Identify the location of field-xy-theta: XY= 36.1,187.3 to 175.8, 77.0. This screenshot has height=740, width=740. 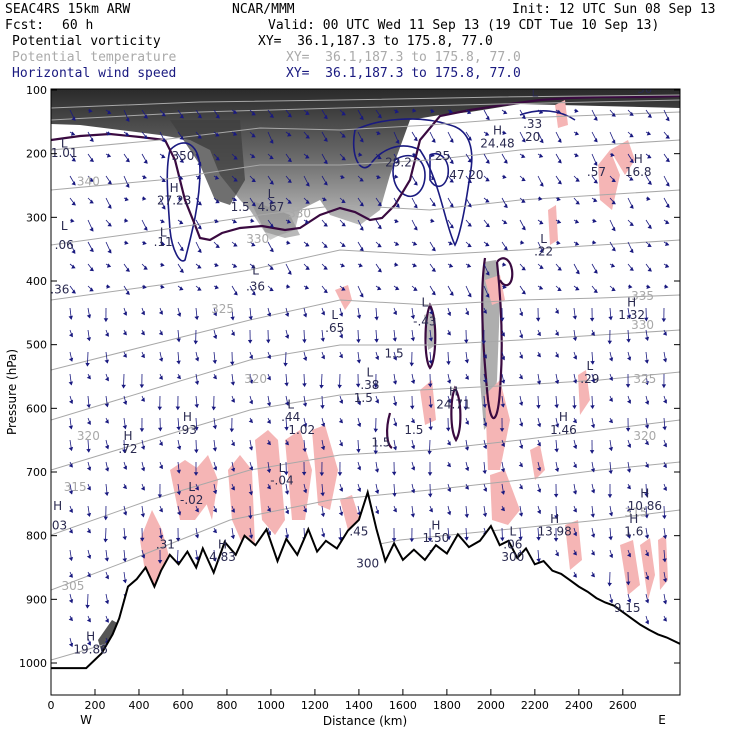
(403, 57).